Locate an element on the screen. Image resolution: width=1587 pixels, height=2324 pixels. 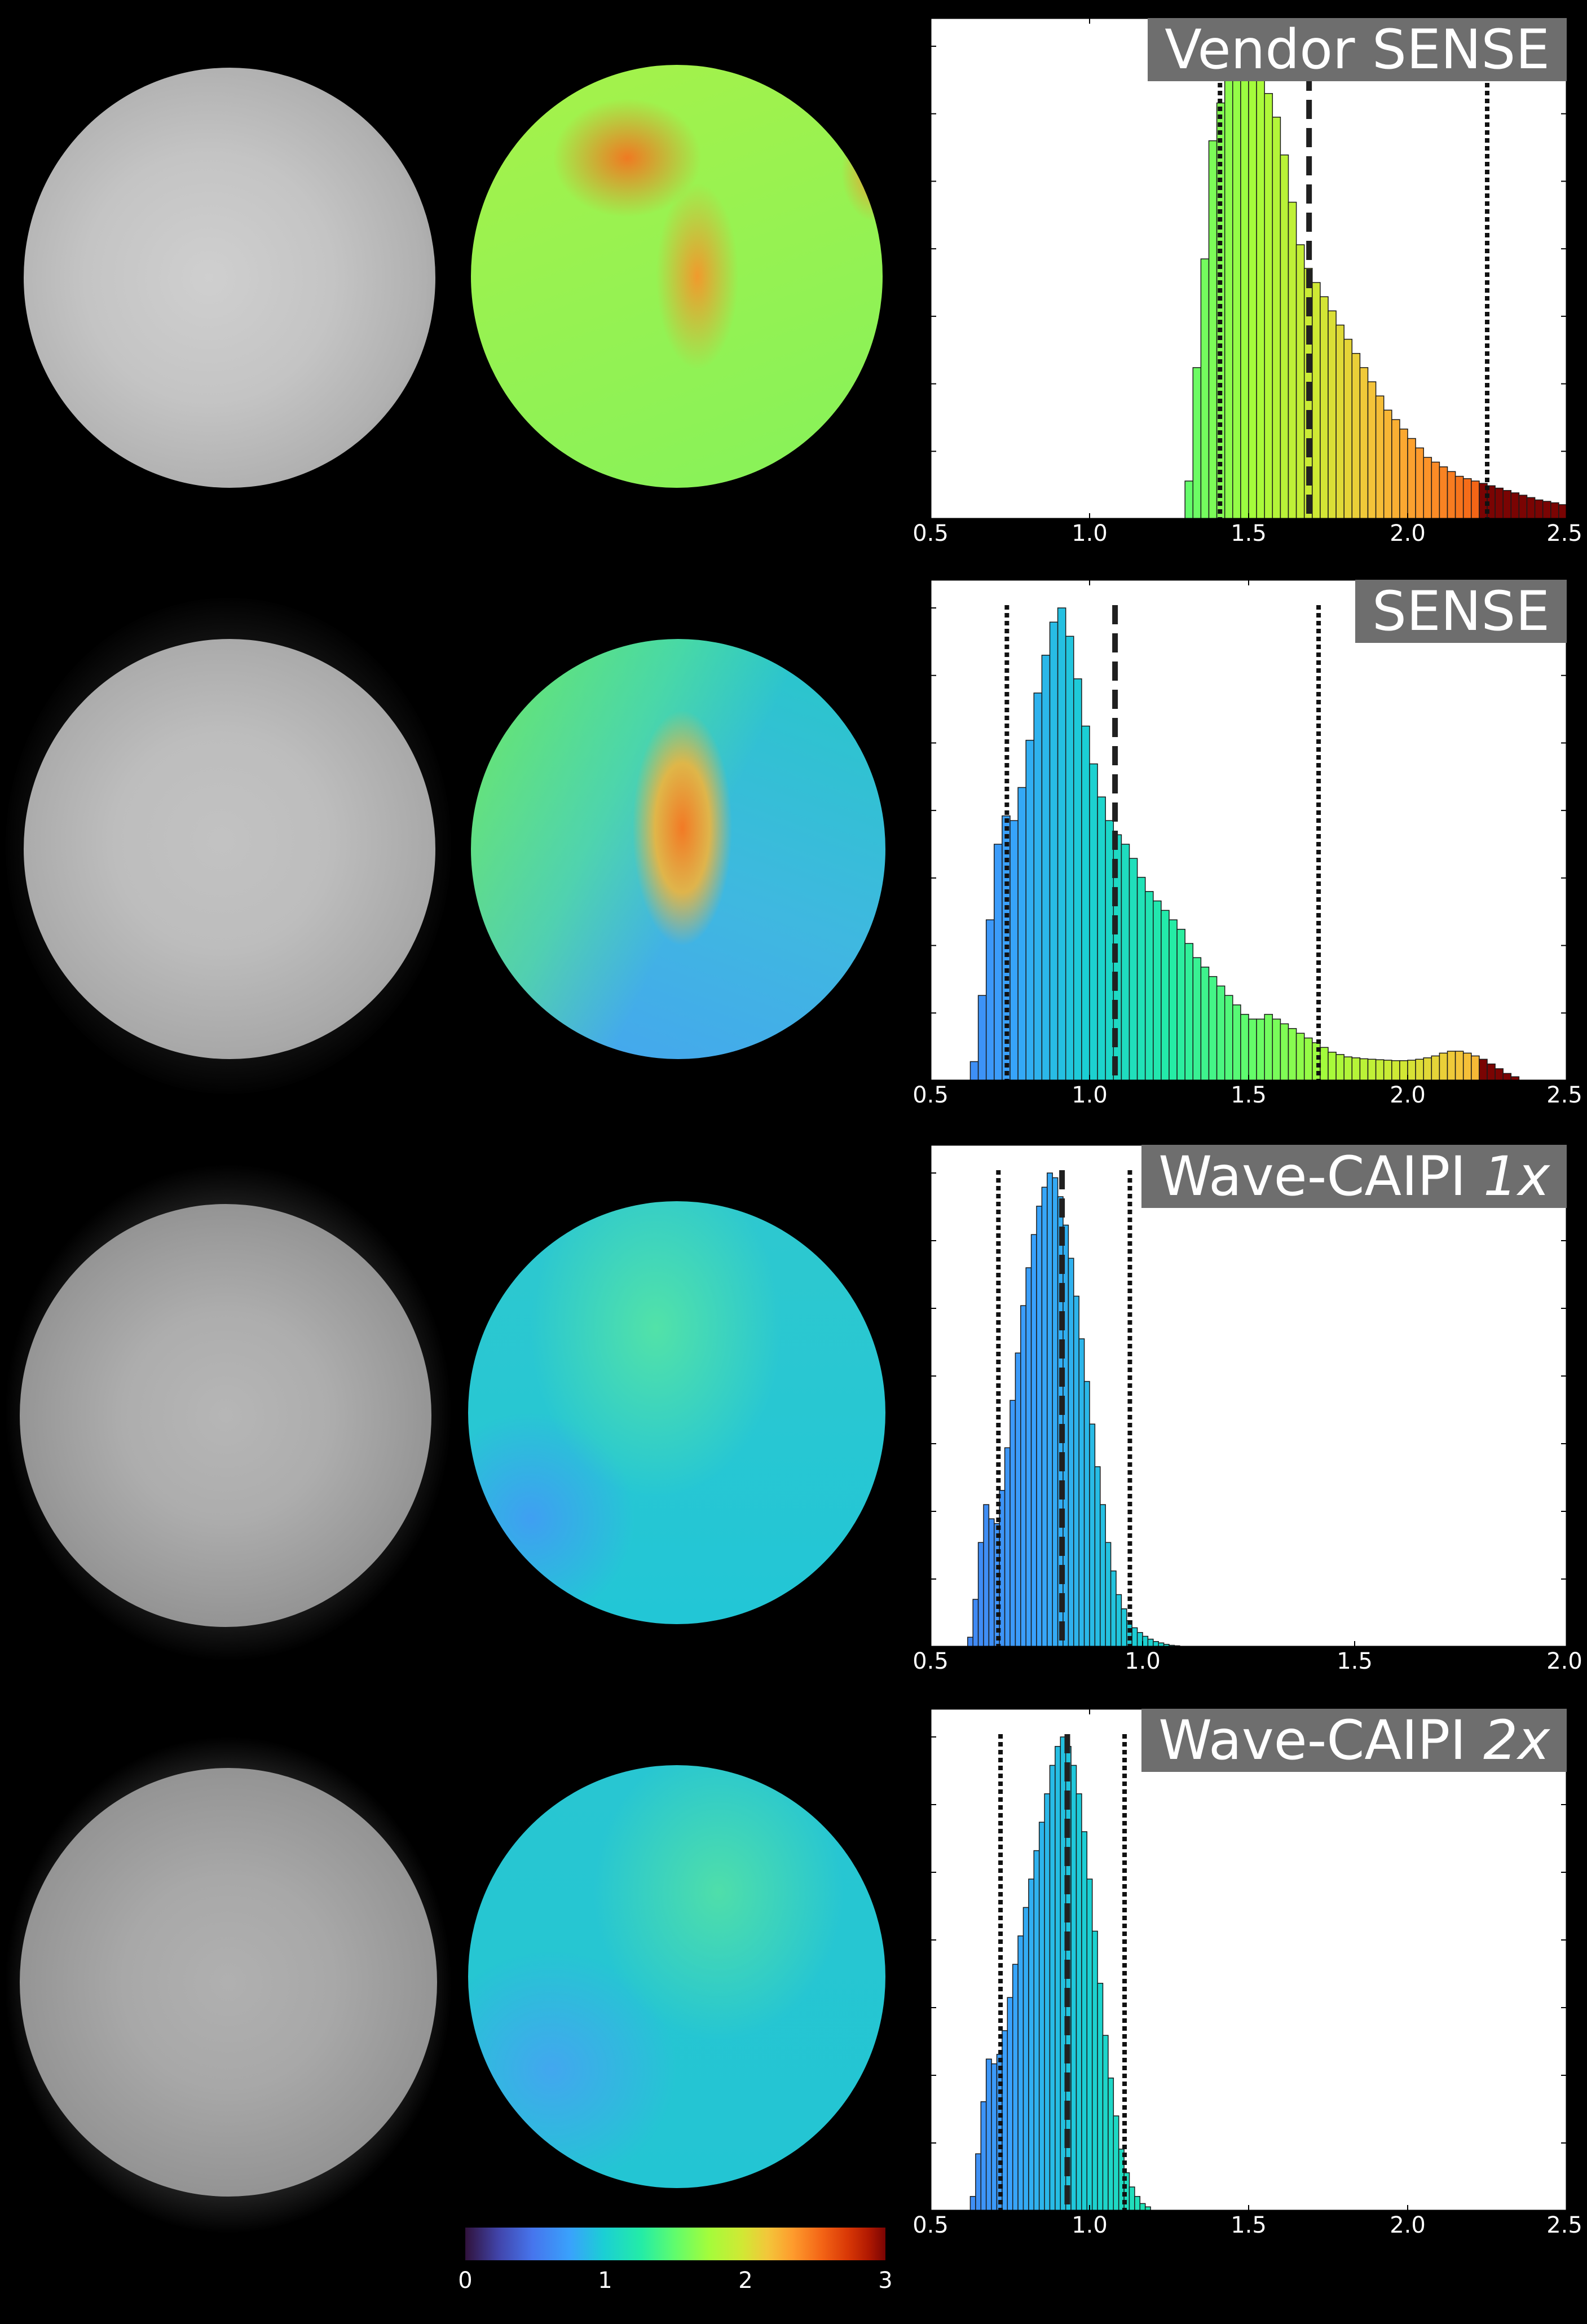
colorbar-tick: 3 is located at coordinates (885, 2281).